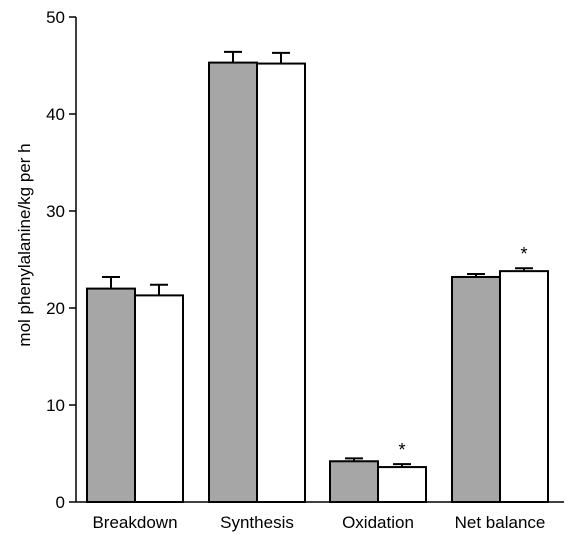 The image size is (570, 534). Describe the element at coordinates (476, 389) in the screenshot. I see `bar-net-balance-s1` at that location.